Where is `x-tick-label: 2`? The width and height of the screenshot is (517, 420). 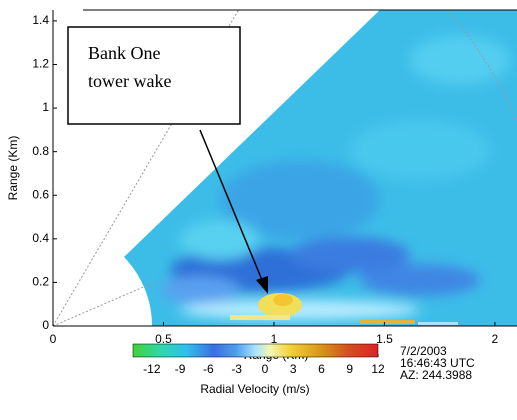 x-tick-label: 2 is located at coordinates (495, 339).